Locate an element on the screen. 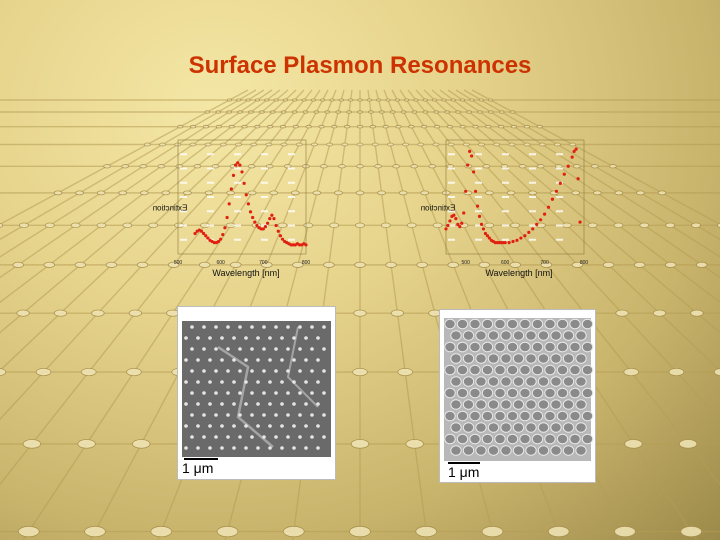 The image size is (720, 540). spectrum-chart-left: 500 600 700 800 Wavelength [nm] Extinction is located at coordinates (235, 210).